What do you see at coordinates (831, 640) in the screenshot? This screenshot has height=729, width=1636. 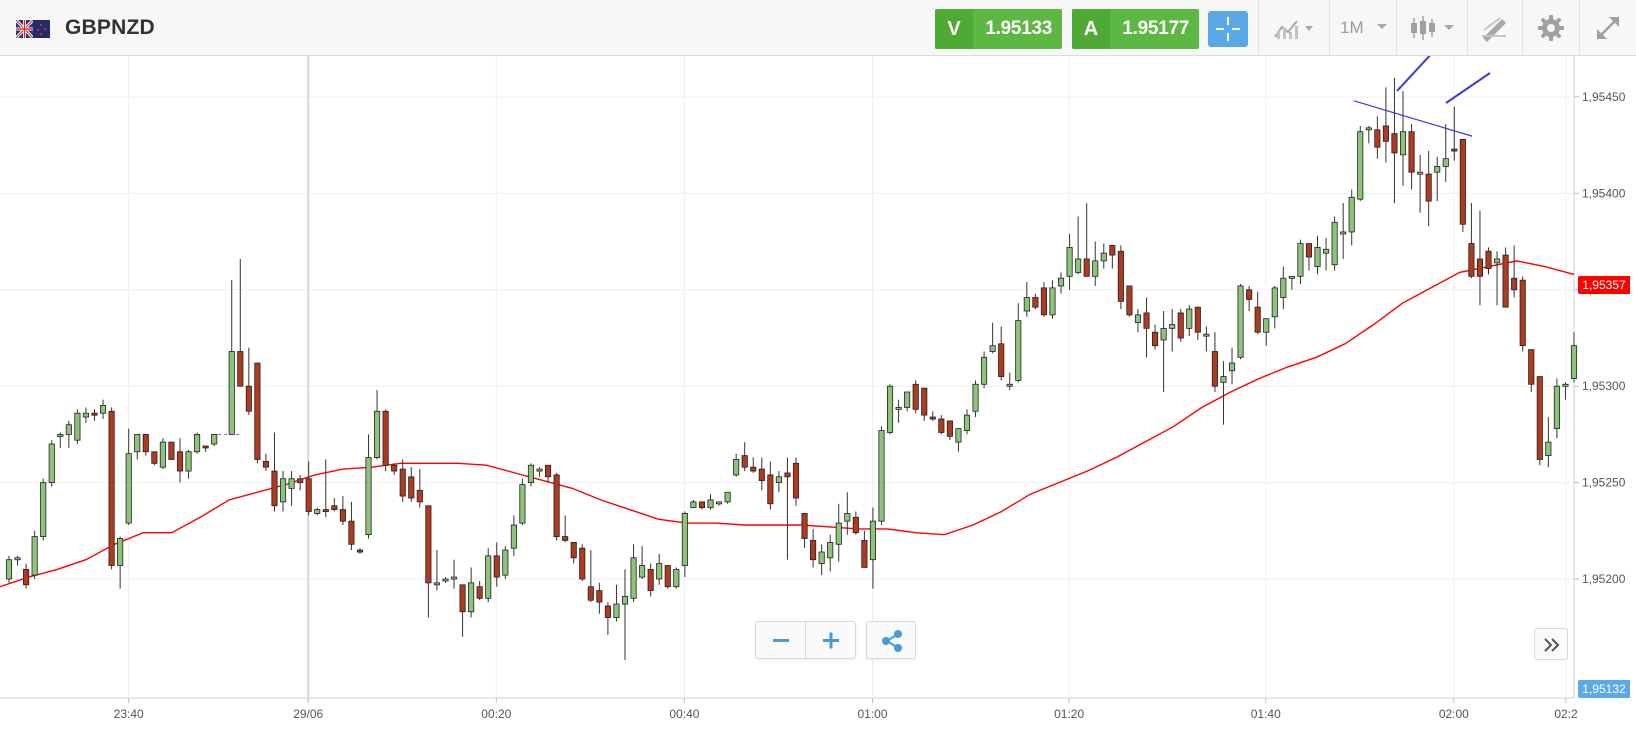 I see `zoom-in-button` at bounding box center [831, 640].